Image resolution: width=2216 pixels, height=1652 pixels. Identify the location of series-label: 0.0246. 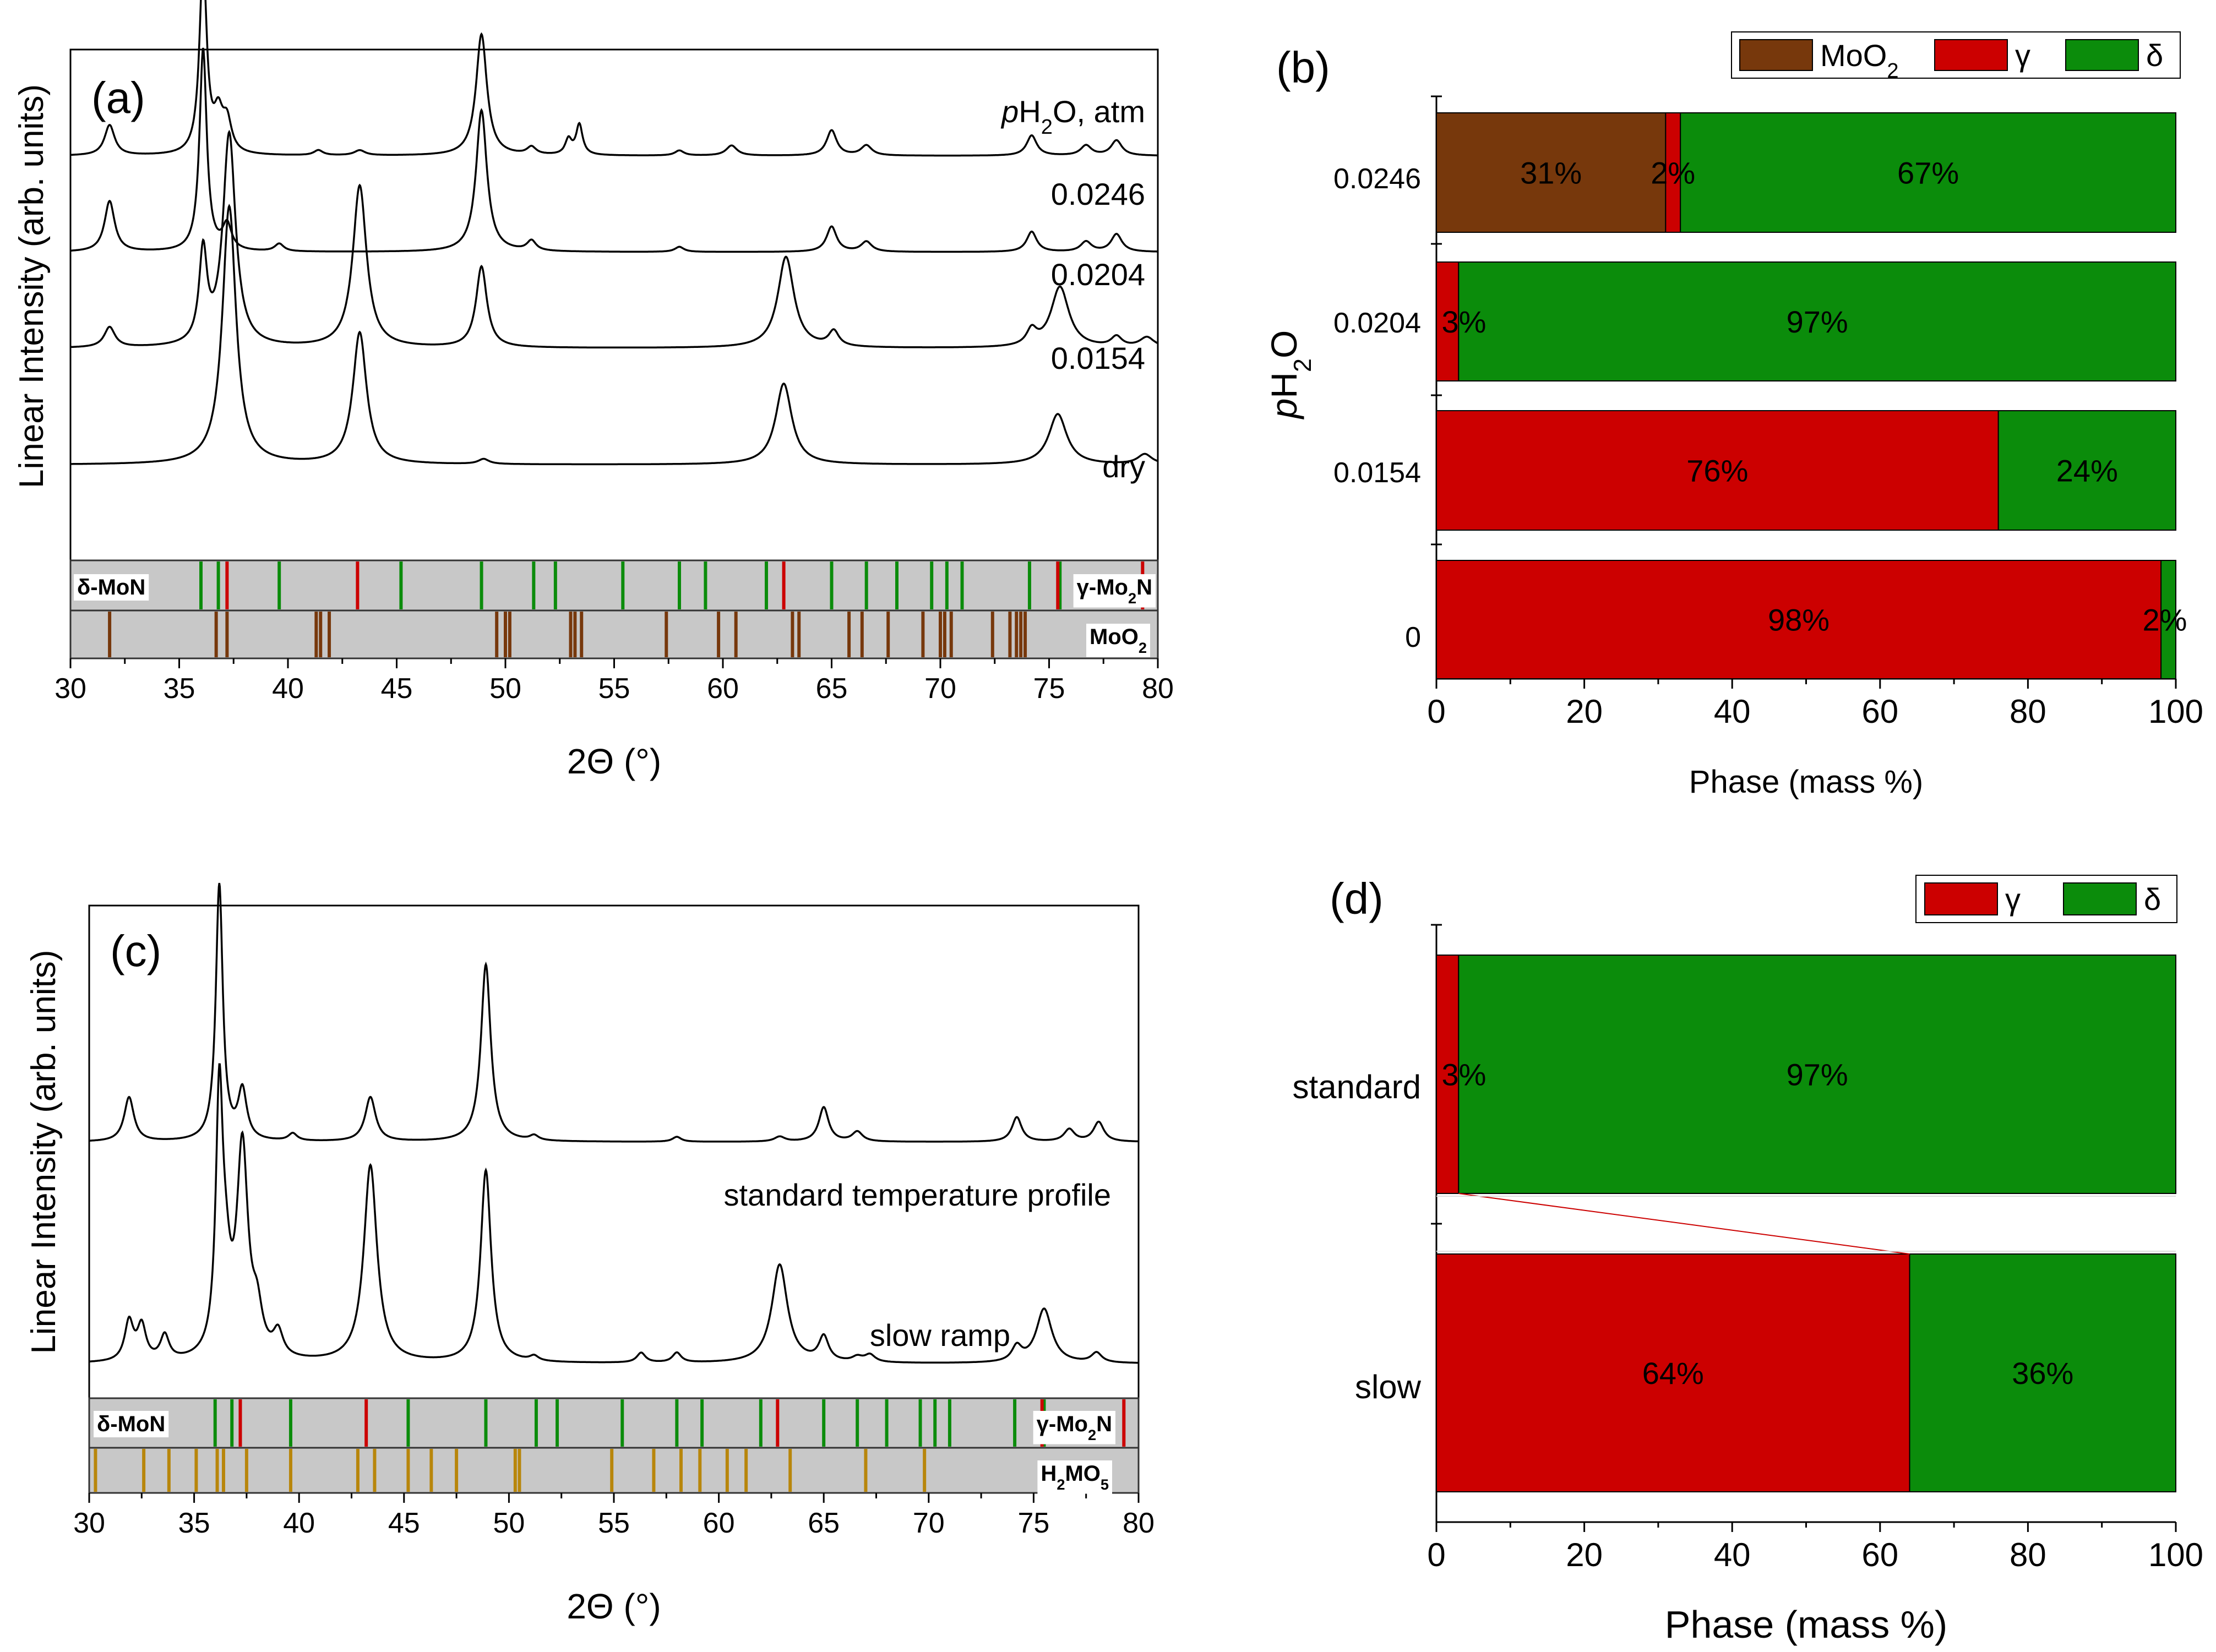
(1098, 194).